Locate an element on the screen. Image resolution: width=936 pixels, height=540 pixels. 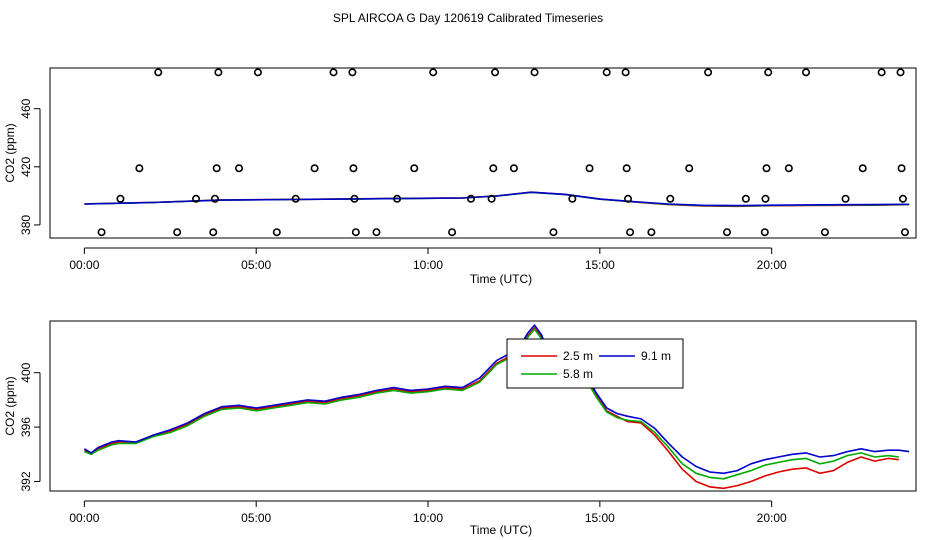
bottom-x-tick-label: 05:00 is located at coordinates (256, 518).